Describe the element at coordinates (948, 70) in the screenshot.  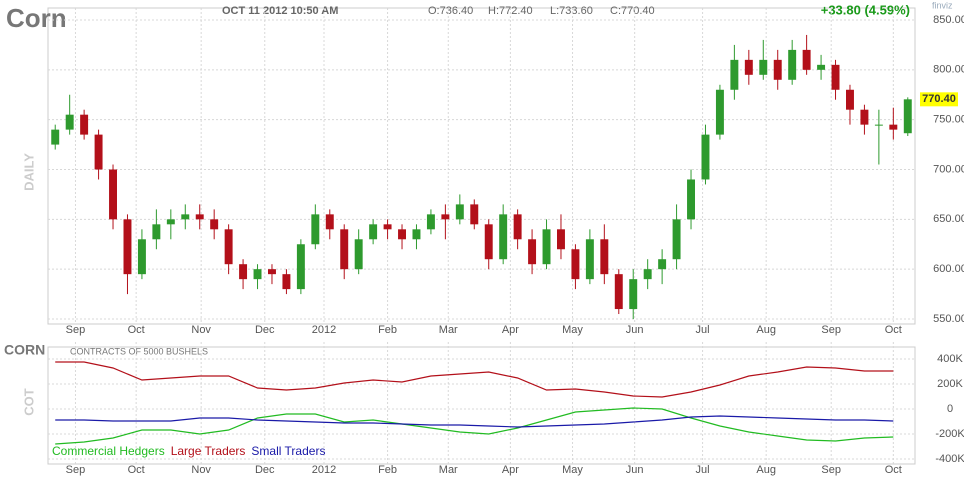
I see `y-tick-label: 800.00` at that location.